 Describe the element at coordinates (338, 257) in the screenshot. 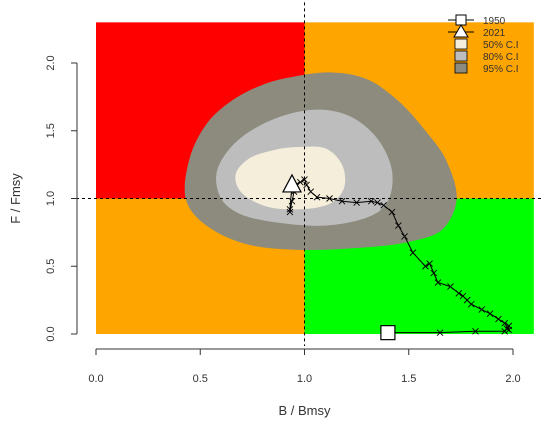

I see `trajectory-endpoints` at that location.